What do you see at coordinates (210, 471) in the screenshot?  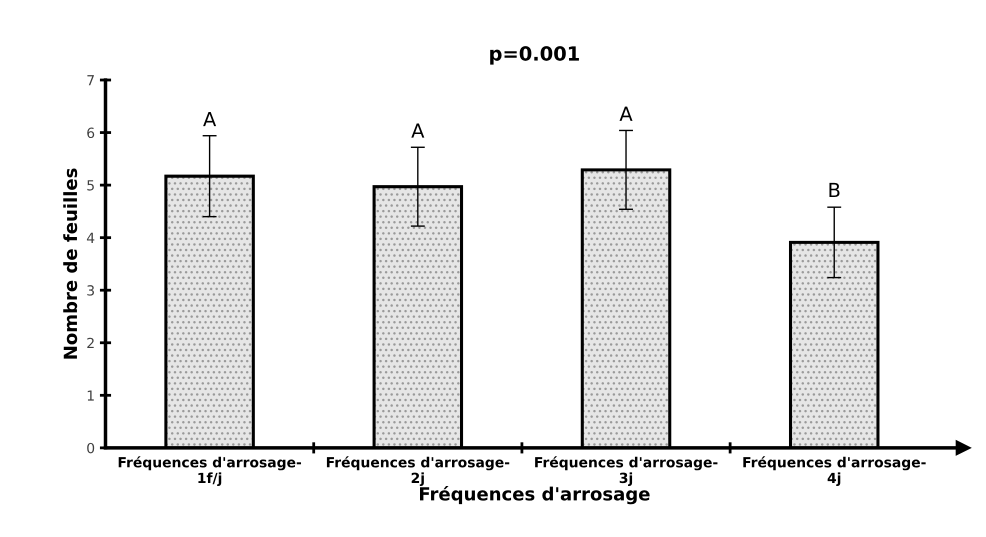 I see `x-tick-label: Fréquences d'arrosage- 1f/j` at bounding box center [210, 471].